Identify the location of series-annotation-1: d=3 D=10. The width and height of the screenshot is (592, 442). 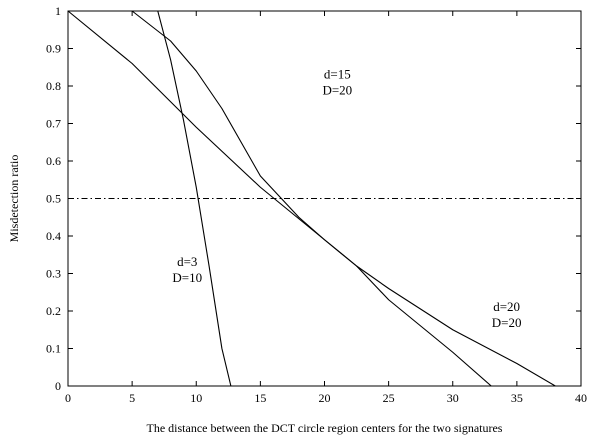
(187, 269).